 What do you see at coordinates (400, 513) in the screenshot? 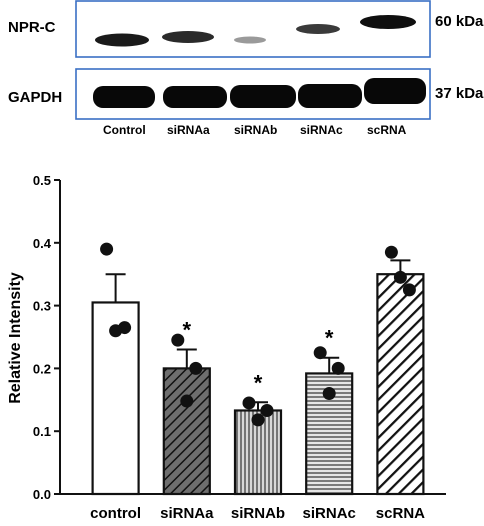
I see `category-label-scRNA: scRNA` at bounding box center [400, 513].